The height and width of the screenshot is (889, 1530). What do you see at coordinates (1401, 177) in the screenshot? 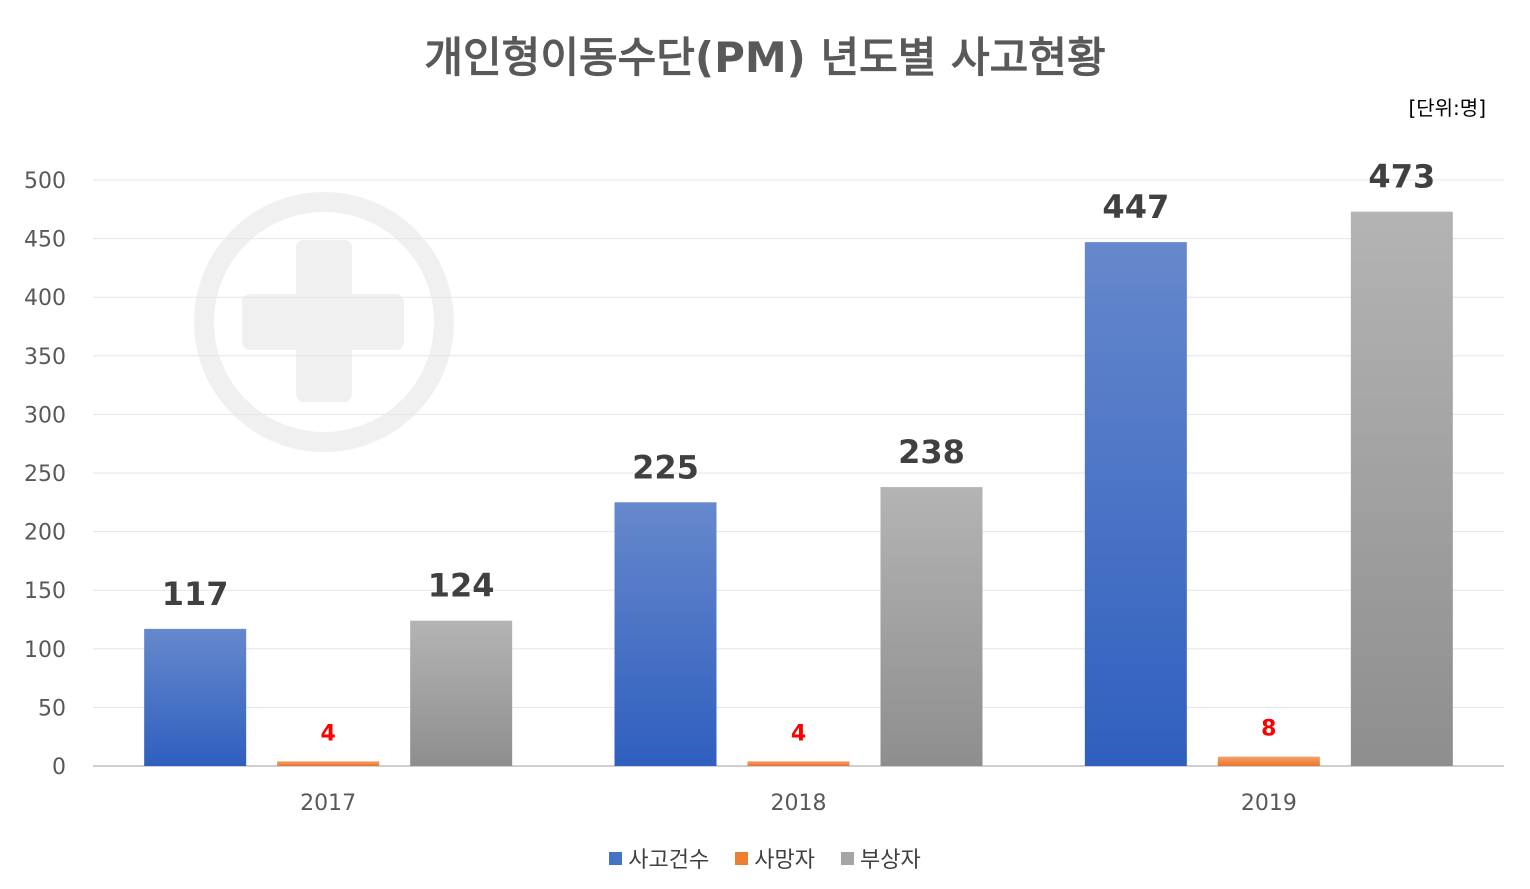
I see `data-label: 473` at bounding box center [1401, 177].